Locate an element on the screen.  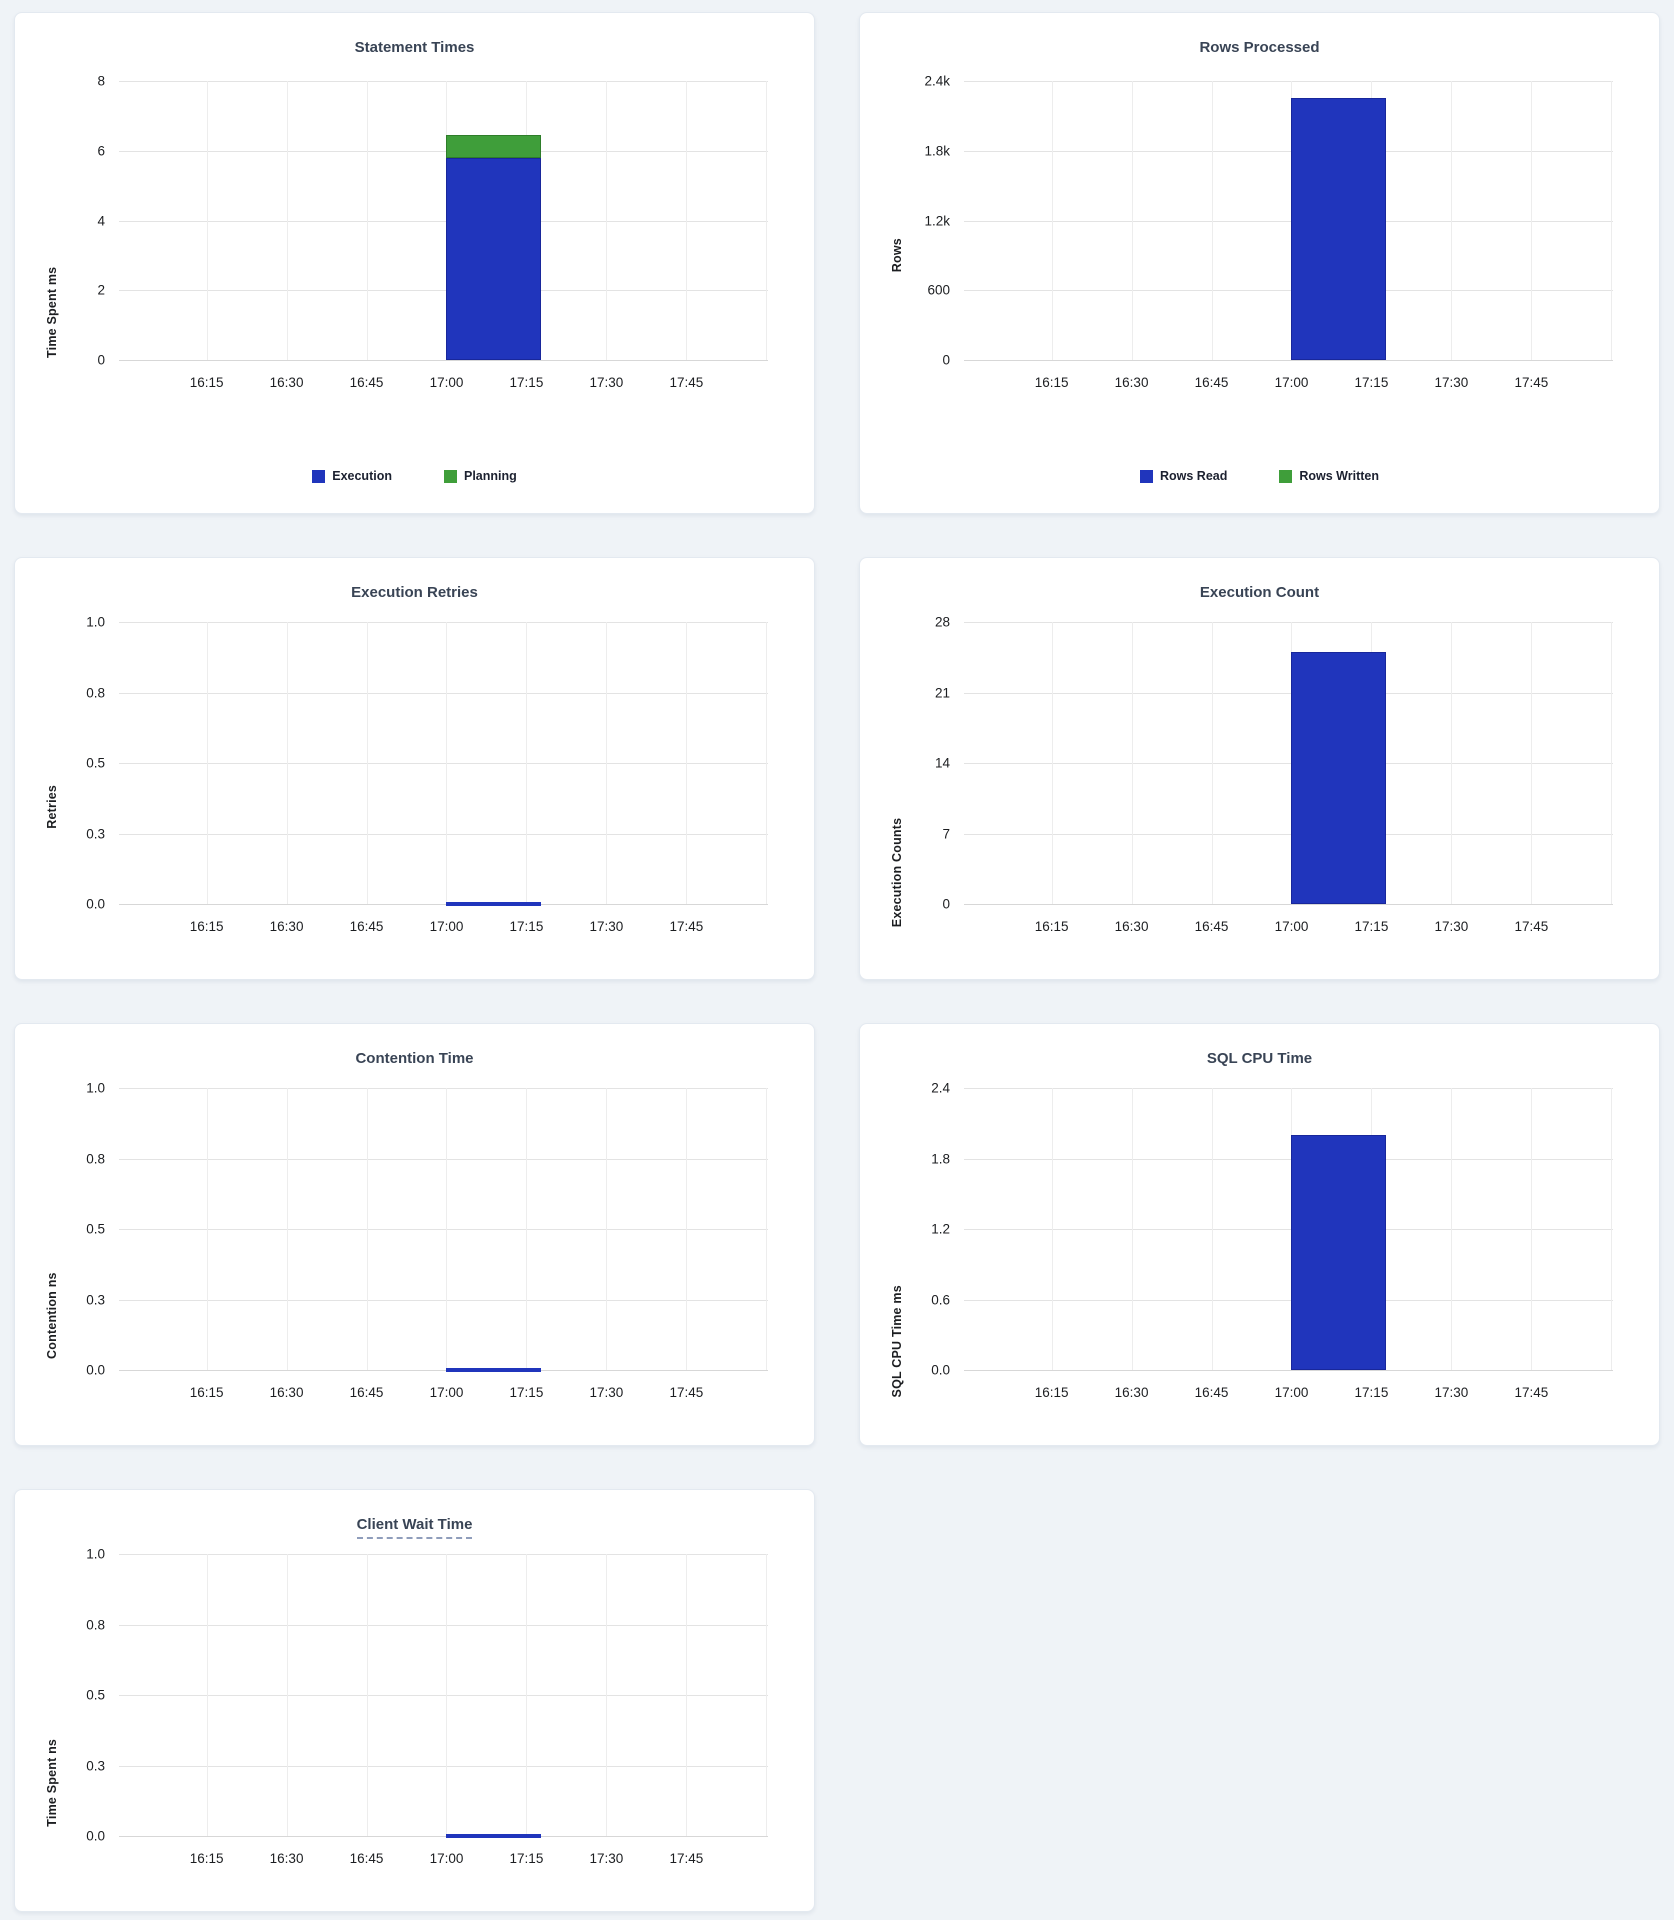
y-axis-title: Time Spent ms is located at coordinates (52, 312).